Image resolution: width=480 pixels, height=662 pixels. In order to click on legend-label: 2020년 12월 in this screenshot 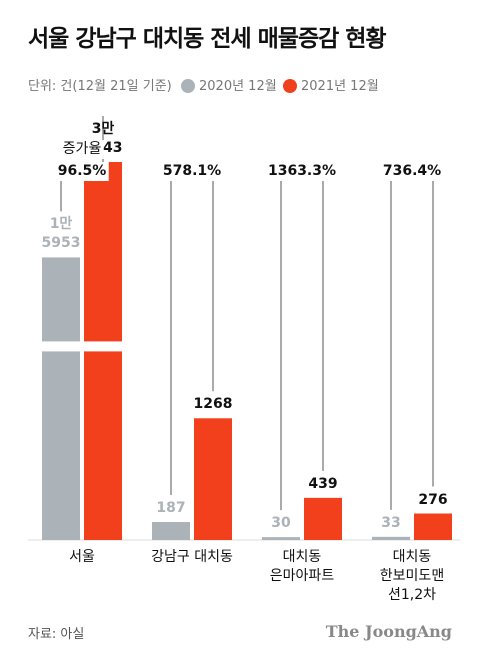, I will do `click(238, 86)`.